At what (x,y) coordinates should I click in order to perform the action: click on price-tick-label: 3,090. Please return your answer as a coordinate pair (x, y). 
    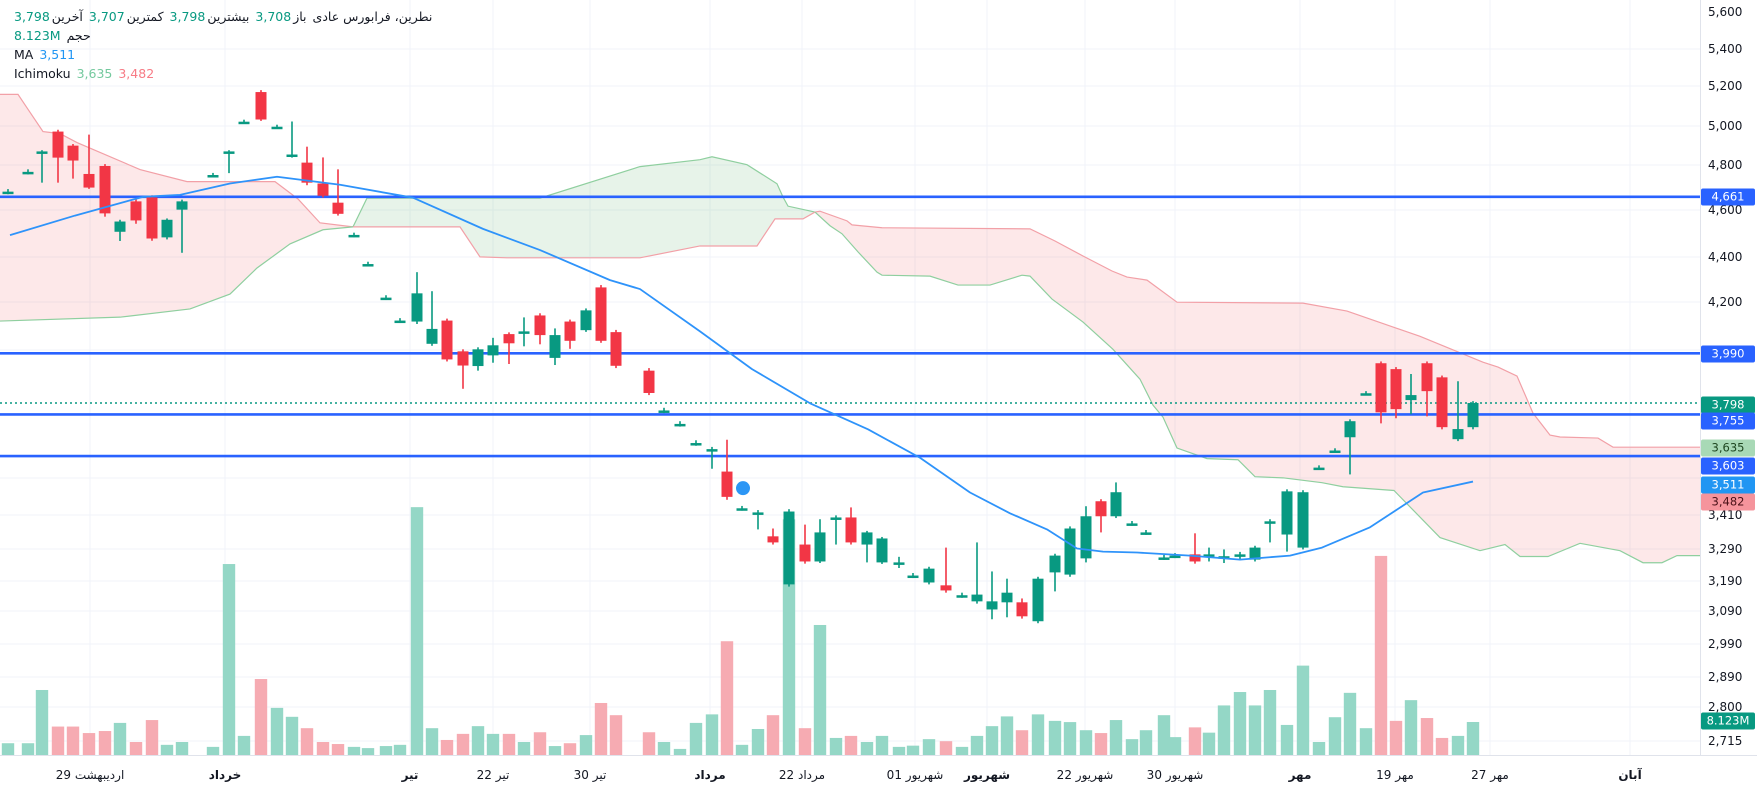
    Looking at the image, I should click on (1725, 611).